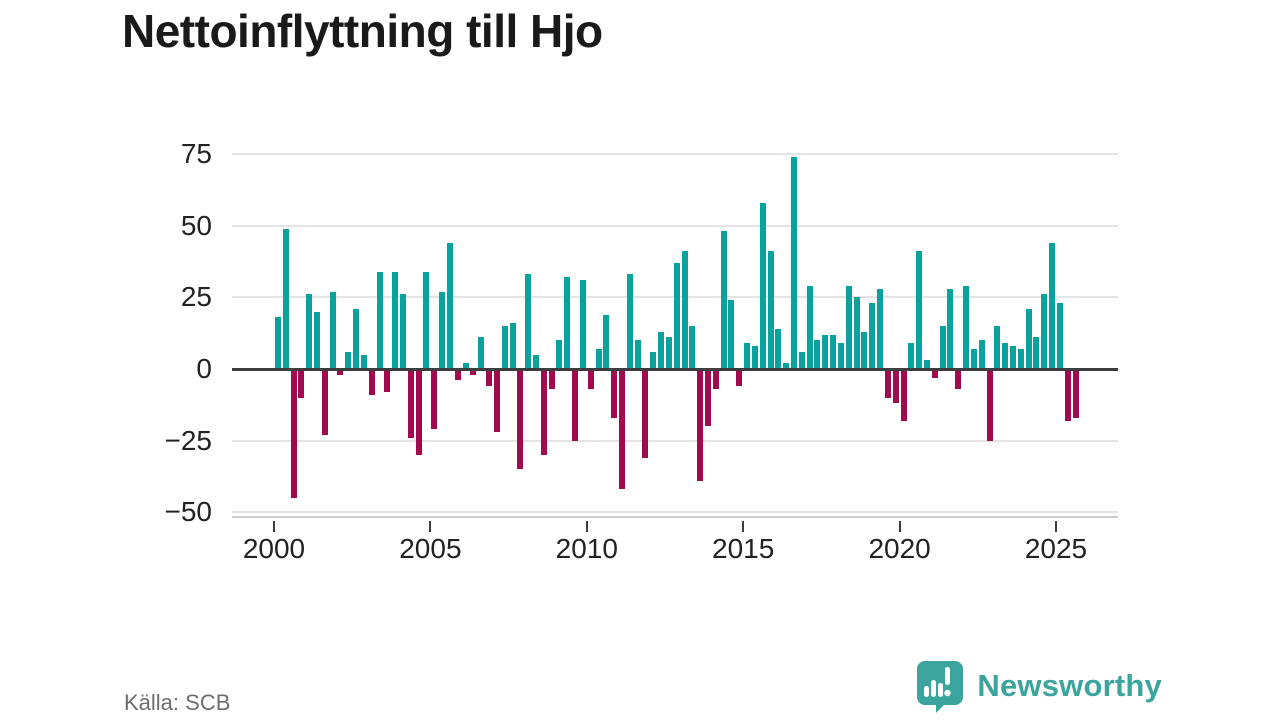  I want to click on x-tick-2025, so click(1056, 526).